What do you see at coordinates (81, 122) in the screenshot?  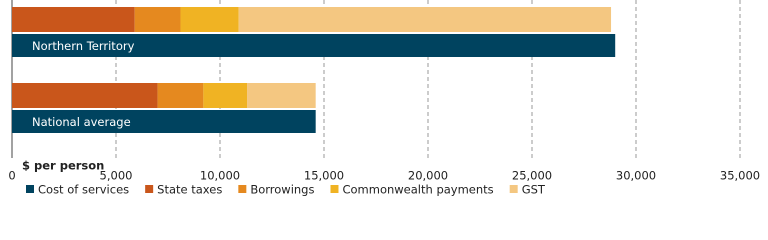 I see `category-label: National average` at bounding box center [81, 122].